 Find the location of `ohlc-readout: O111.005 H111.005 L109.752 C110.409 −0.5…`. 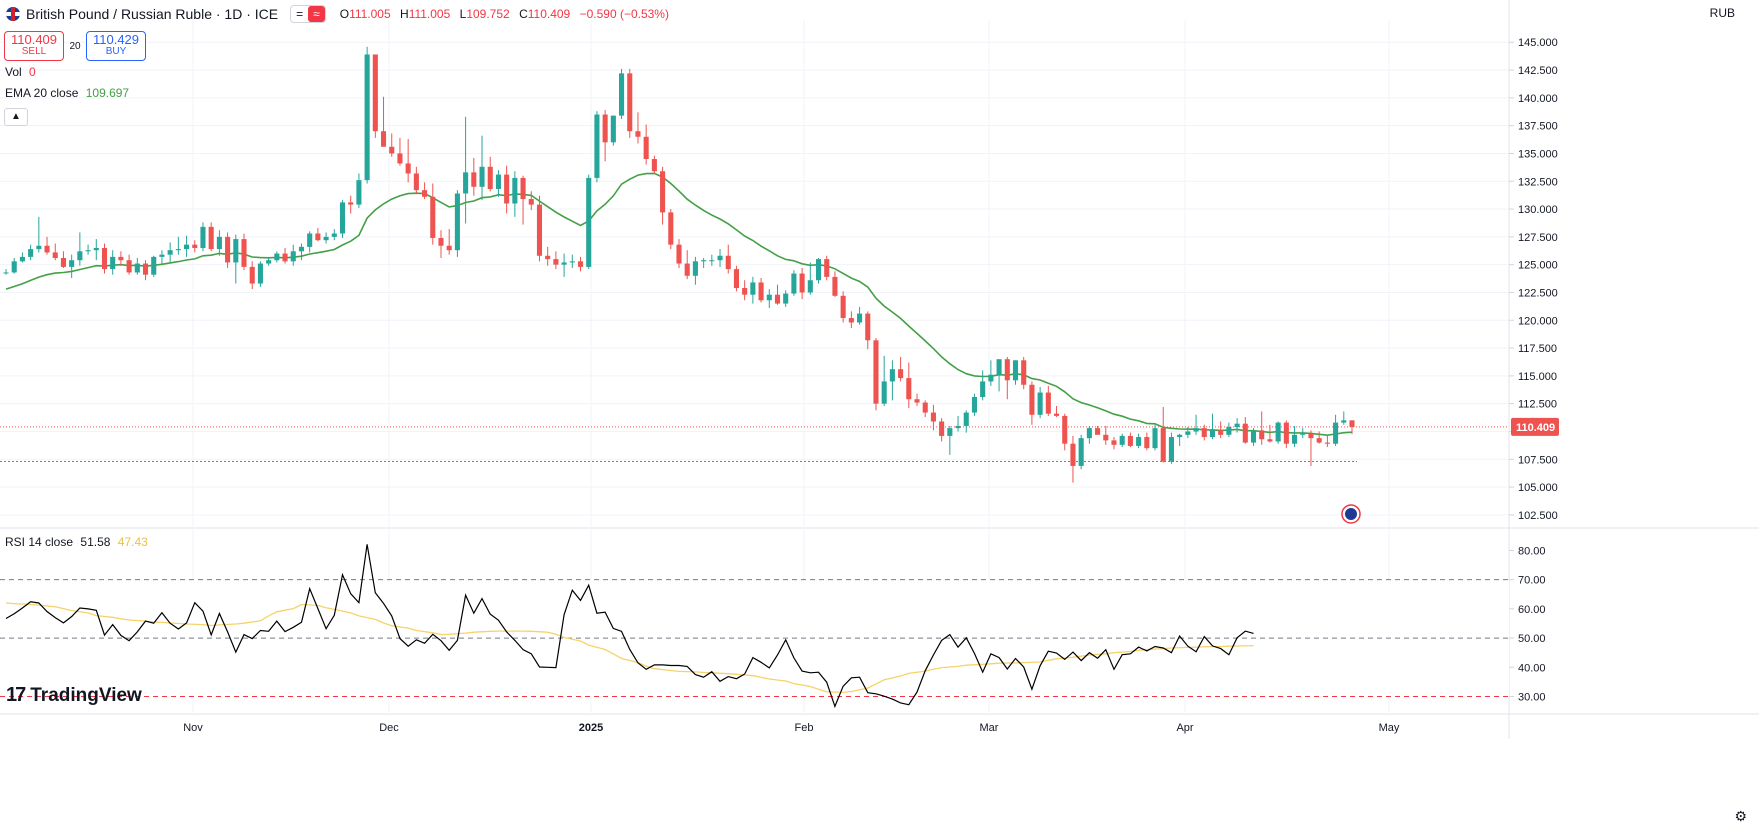

ohlc-readout: O111.005 H111.005 L109.752 C110.409 −0.5… is located at coordinates (504, 14).